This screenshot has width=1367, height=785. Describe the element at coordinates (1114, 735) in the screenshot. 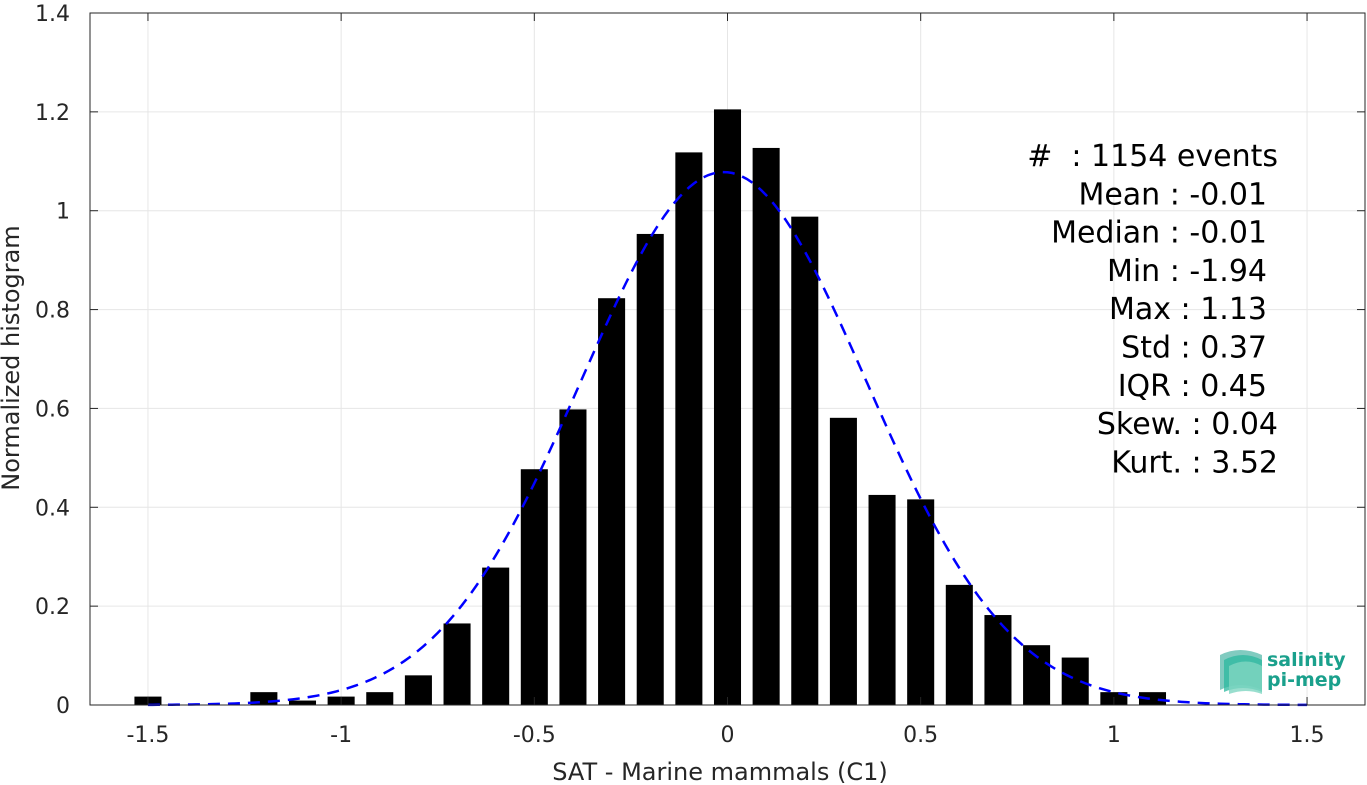

I see `x-tick-label: 1` at that location.